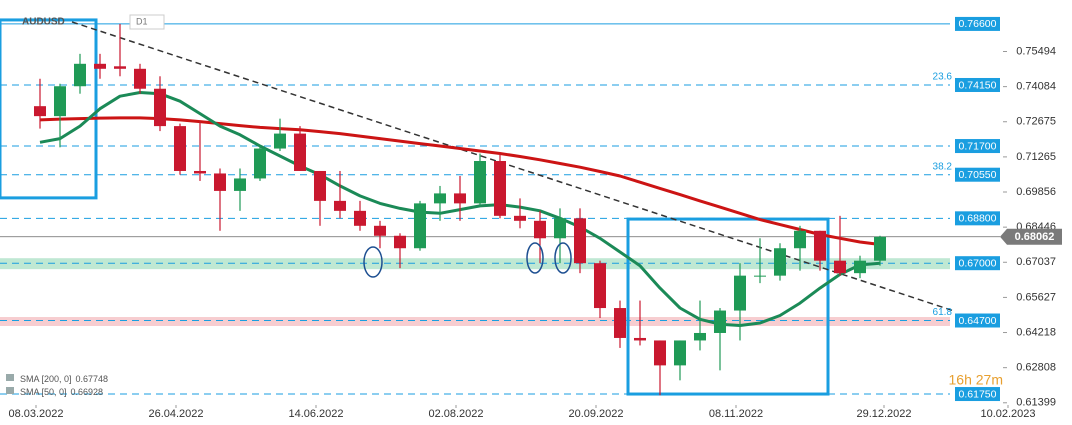  What do you see at coordinates (1036, 87) in the screenshot?
I see `y-tick-label: 0.74084` at bounding box center [1036, 87].